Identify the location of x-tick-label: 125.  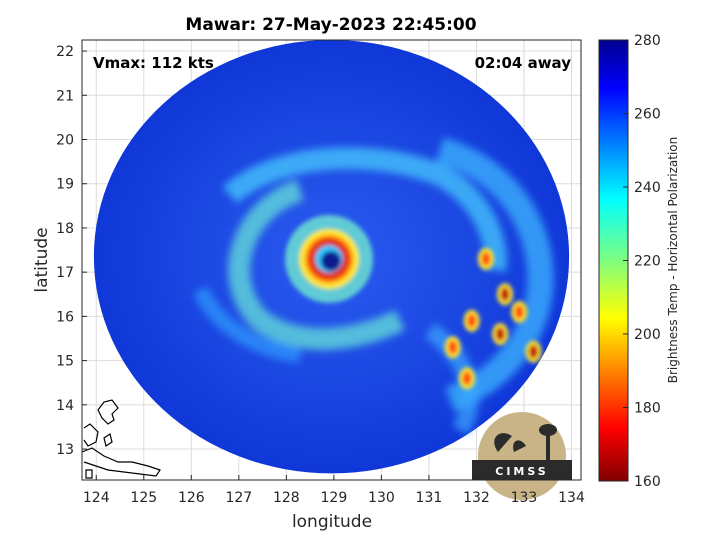
(143, 498).